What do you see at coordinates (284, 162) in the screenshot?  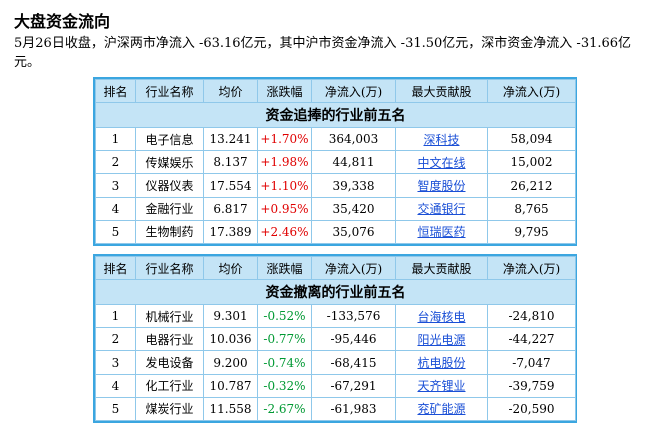 I see `change-cell: +1.98%` at bounding box center [284, 162].